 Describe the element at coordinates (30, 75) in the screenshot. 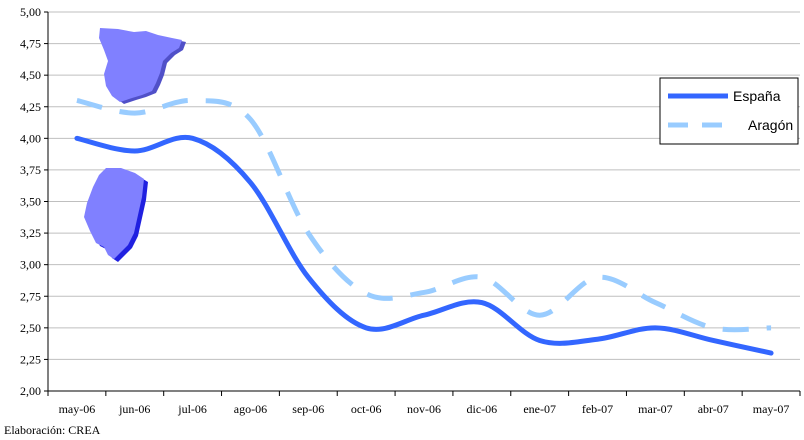

I see `y-tick-label: 4,50` at that location.